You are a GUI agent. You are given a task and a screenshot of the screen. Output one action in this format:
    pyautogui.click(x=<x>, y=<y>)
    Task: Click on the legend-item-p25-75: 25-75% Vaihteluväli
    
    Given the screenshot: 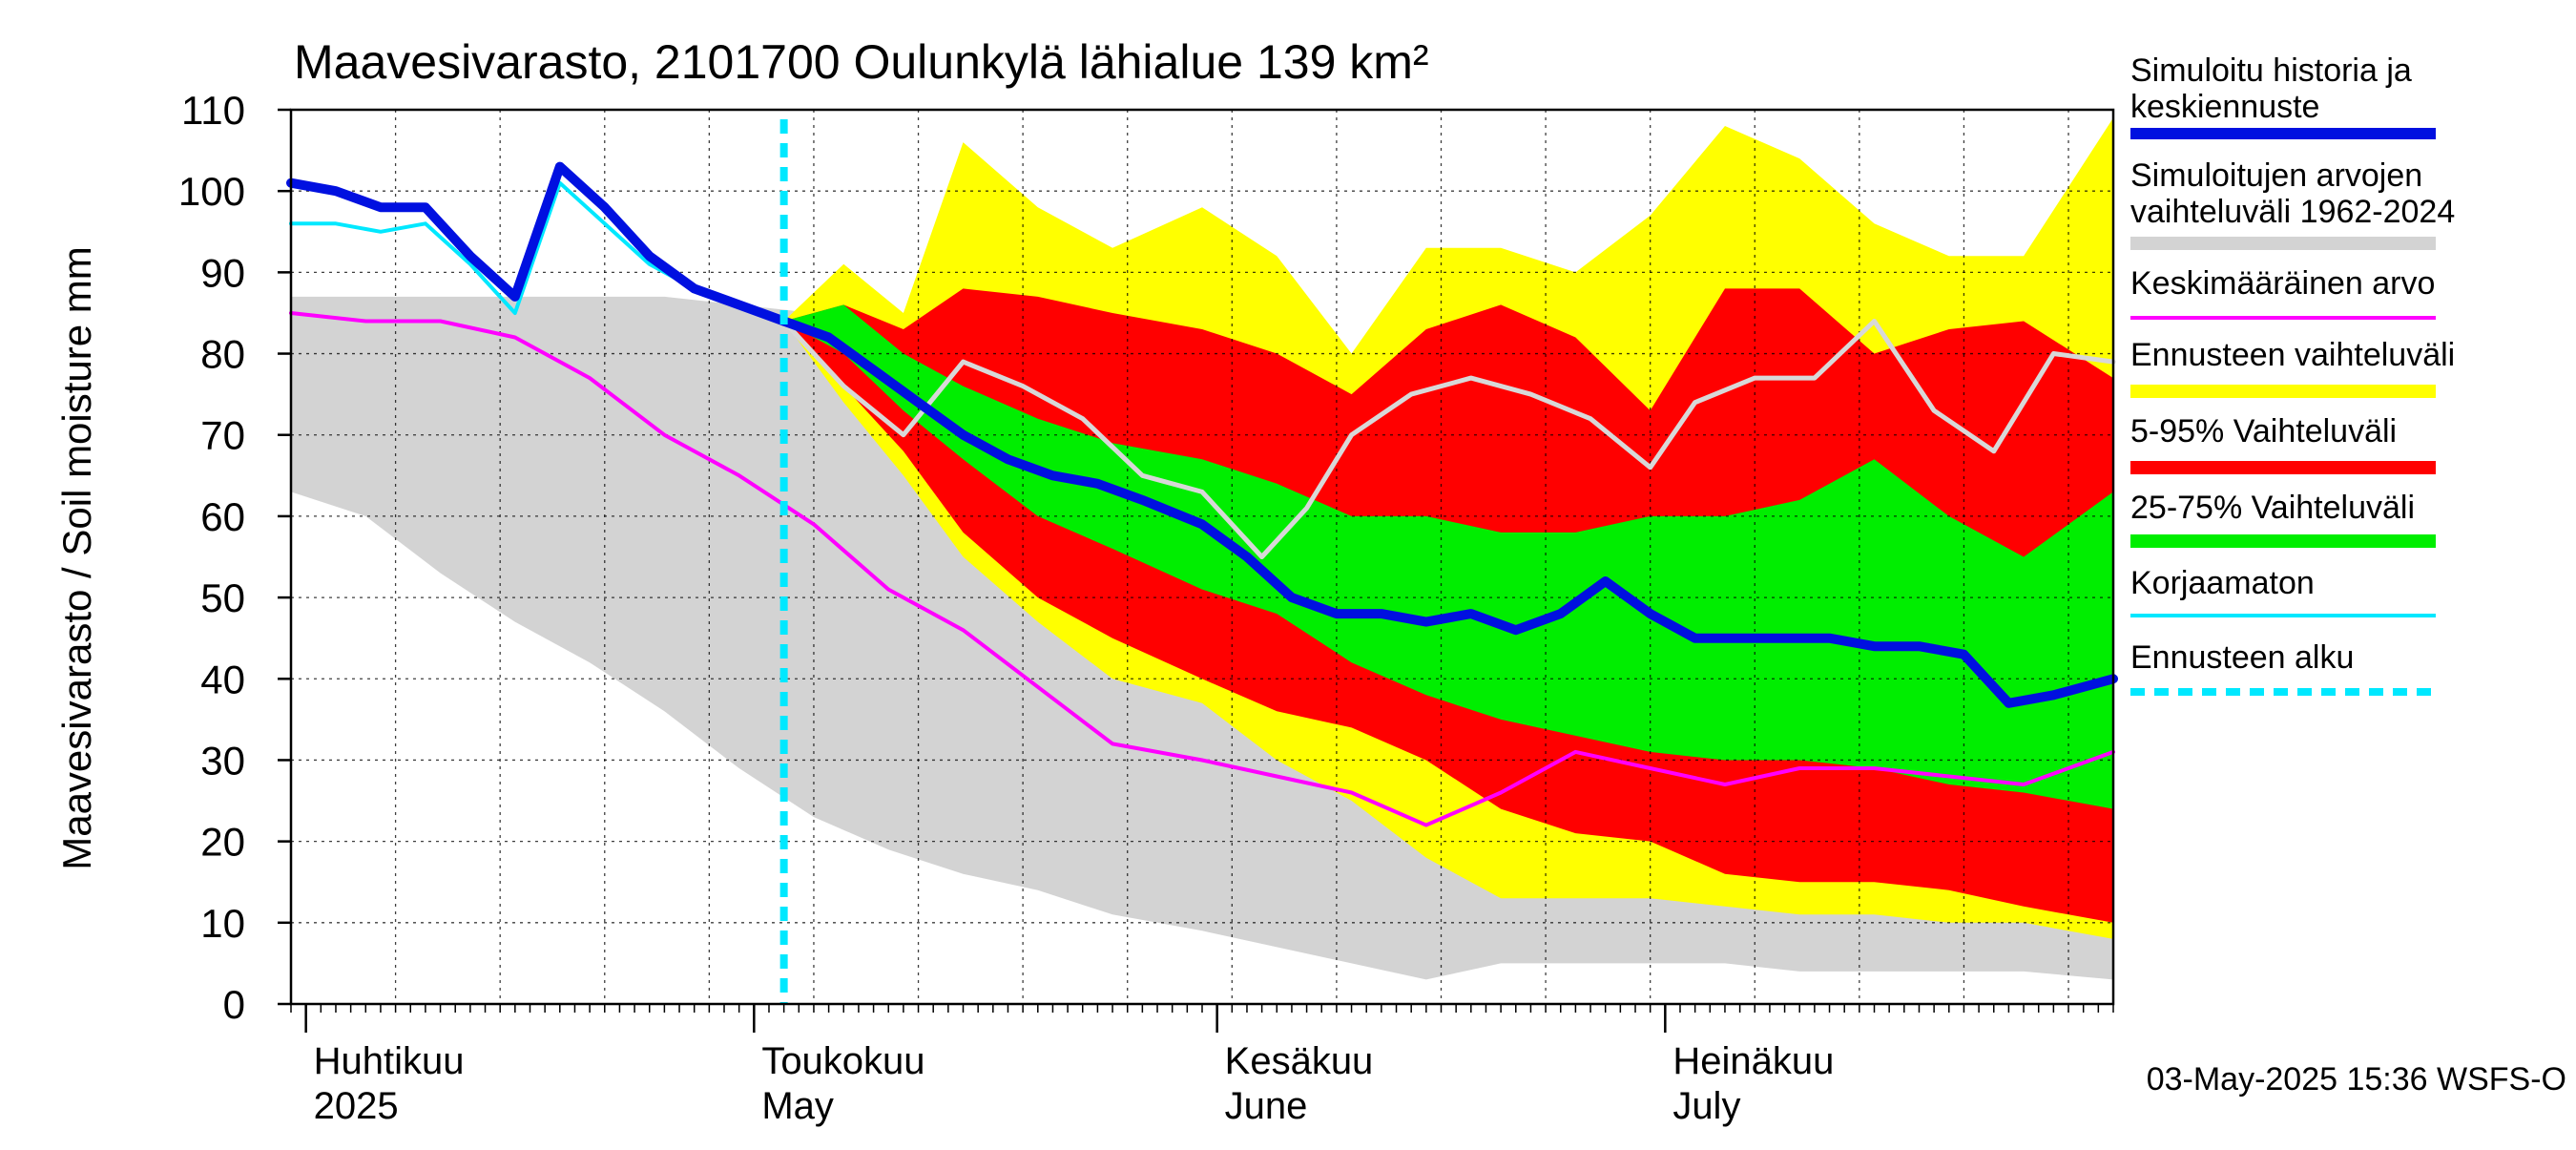 What is the action you would take?
    pyautogui.click(x=2283, y=519)
    